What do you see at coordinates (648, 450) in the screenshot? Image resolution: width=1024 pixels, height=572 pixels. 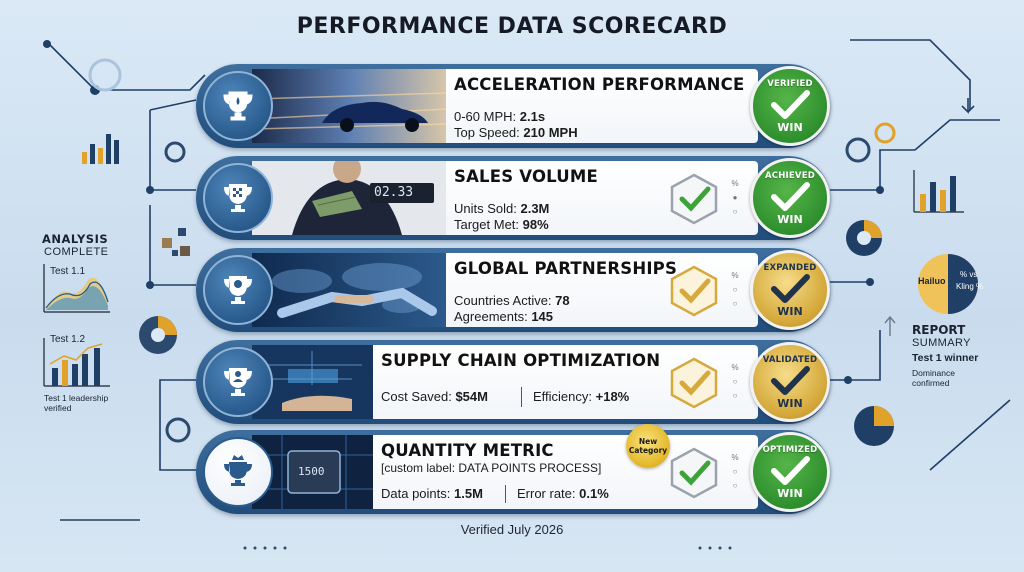 I see `new-badge-line2: Category` at bounding box center [648, 450].